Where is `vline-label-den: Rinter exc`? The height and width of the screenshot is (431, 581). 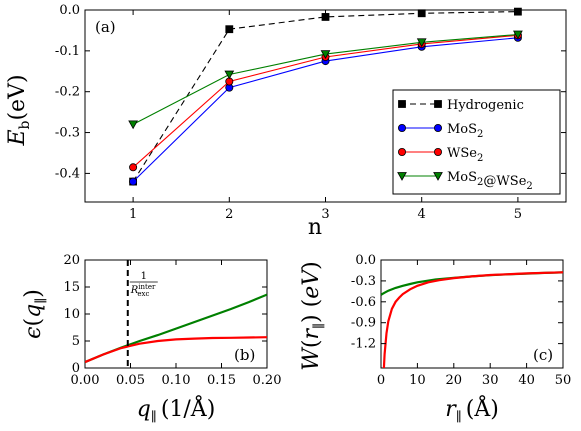 vline-label-den: Rinter exc is located at coordinates (143, 290).